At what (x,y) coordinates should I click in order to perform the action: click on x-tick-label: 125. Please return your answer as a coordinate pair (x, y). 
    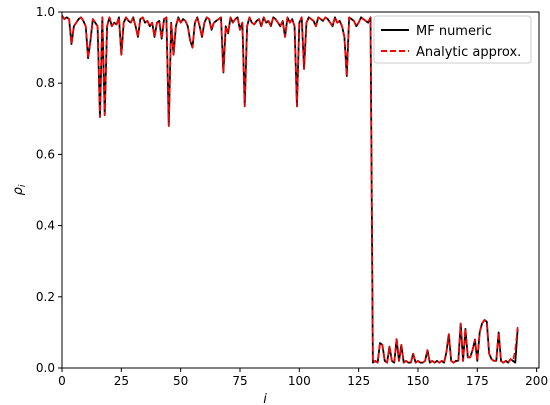
    Looking at the image, I should click on (358, 381).